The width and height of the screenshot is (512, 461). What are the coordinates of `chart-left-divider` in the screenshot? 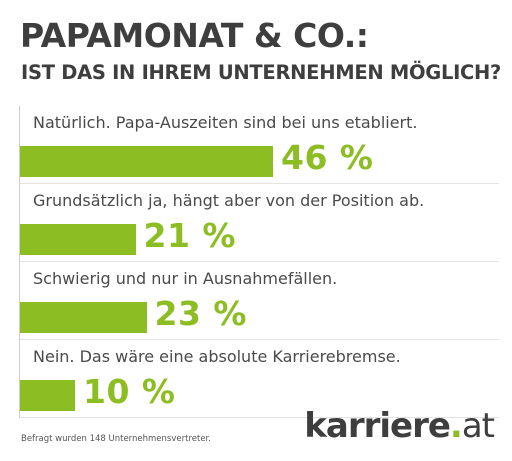 It's located at (19, 262).